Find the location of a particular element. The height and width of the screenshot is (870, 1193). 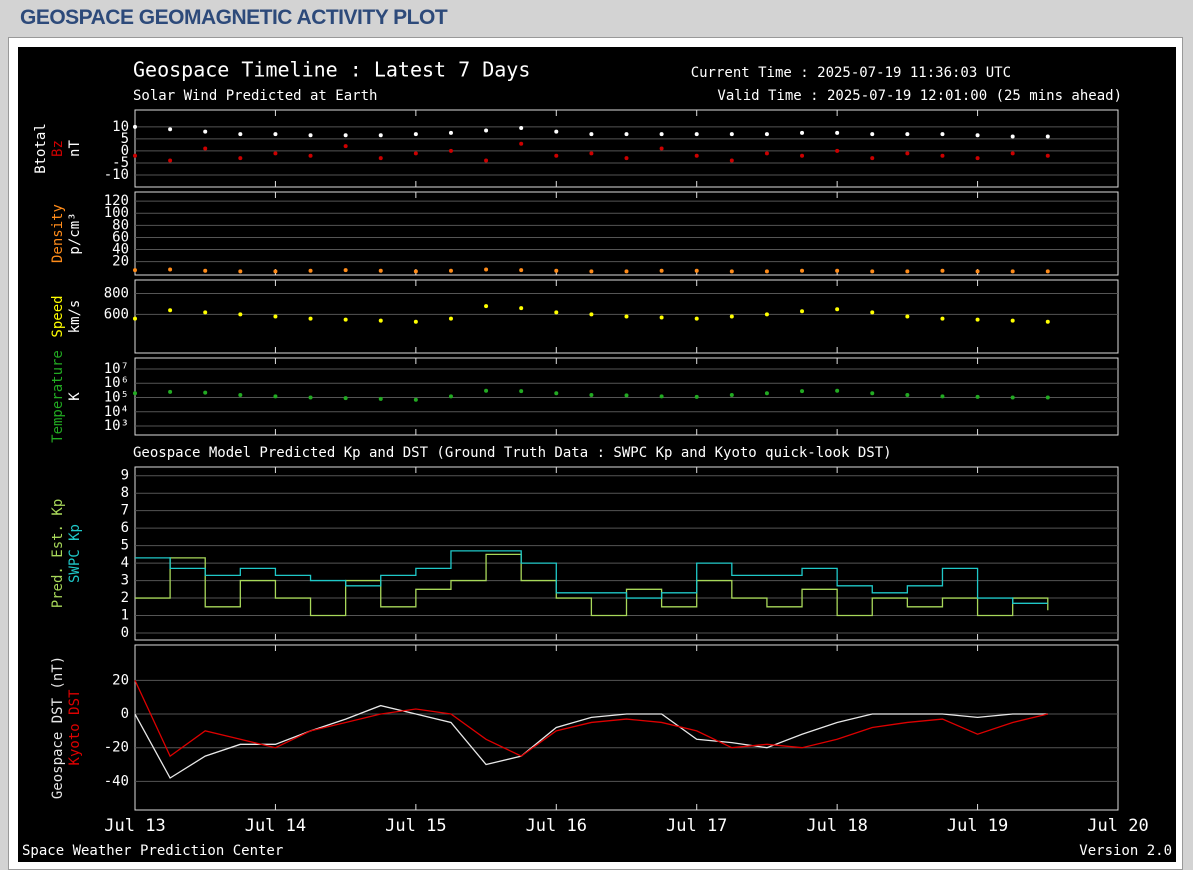

y-tick-label: 10⁴ is located at coordinates (116, 412).